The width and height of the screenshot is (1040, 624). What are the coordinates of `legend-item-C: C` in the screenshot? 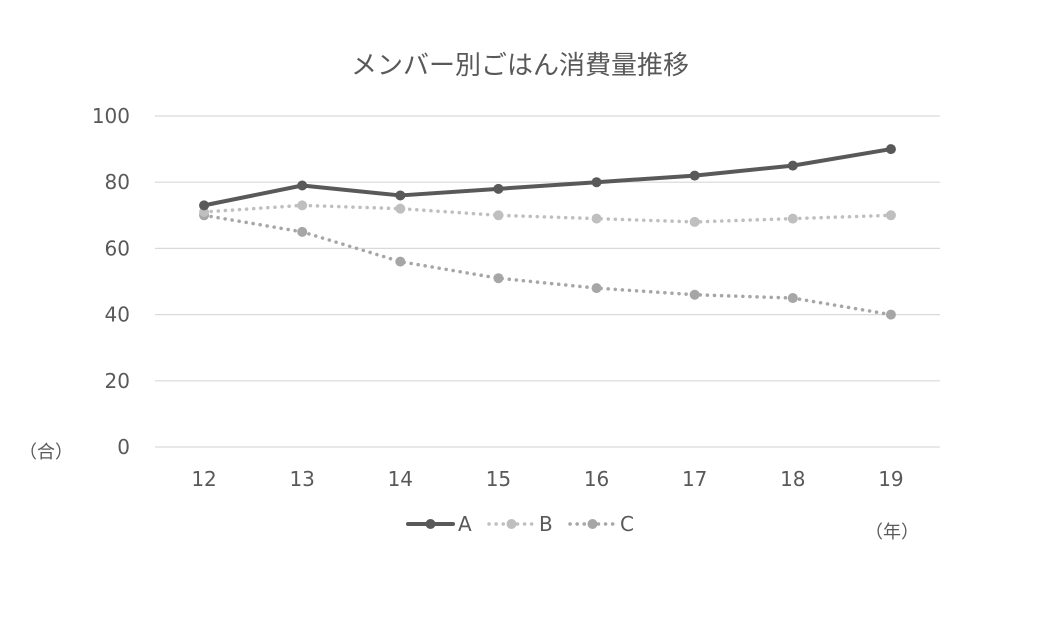 It's located at (601, 524).